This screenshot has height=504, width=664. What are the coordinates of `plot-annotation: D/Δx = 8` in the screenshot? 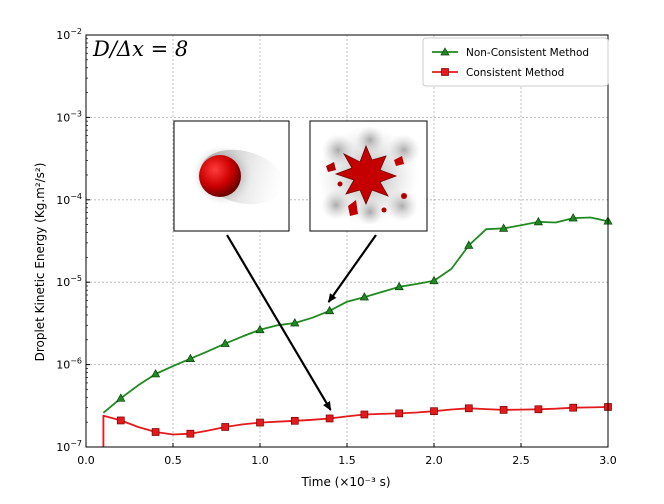 It's located at (140, 49).